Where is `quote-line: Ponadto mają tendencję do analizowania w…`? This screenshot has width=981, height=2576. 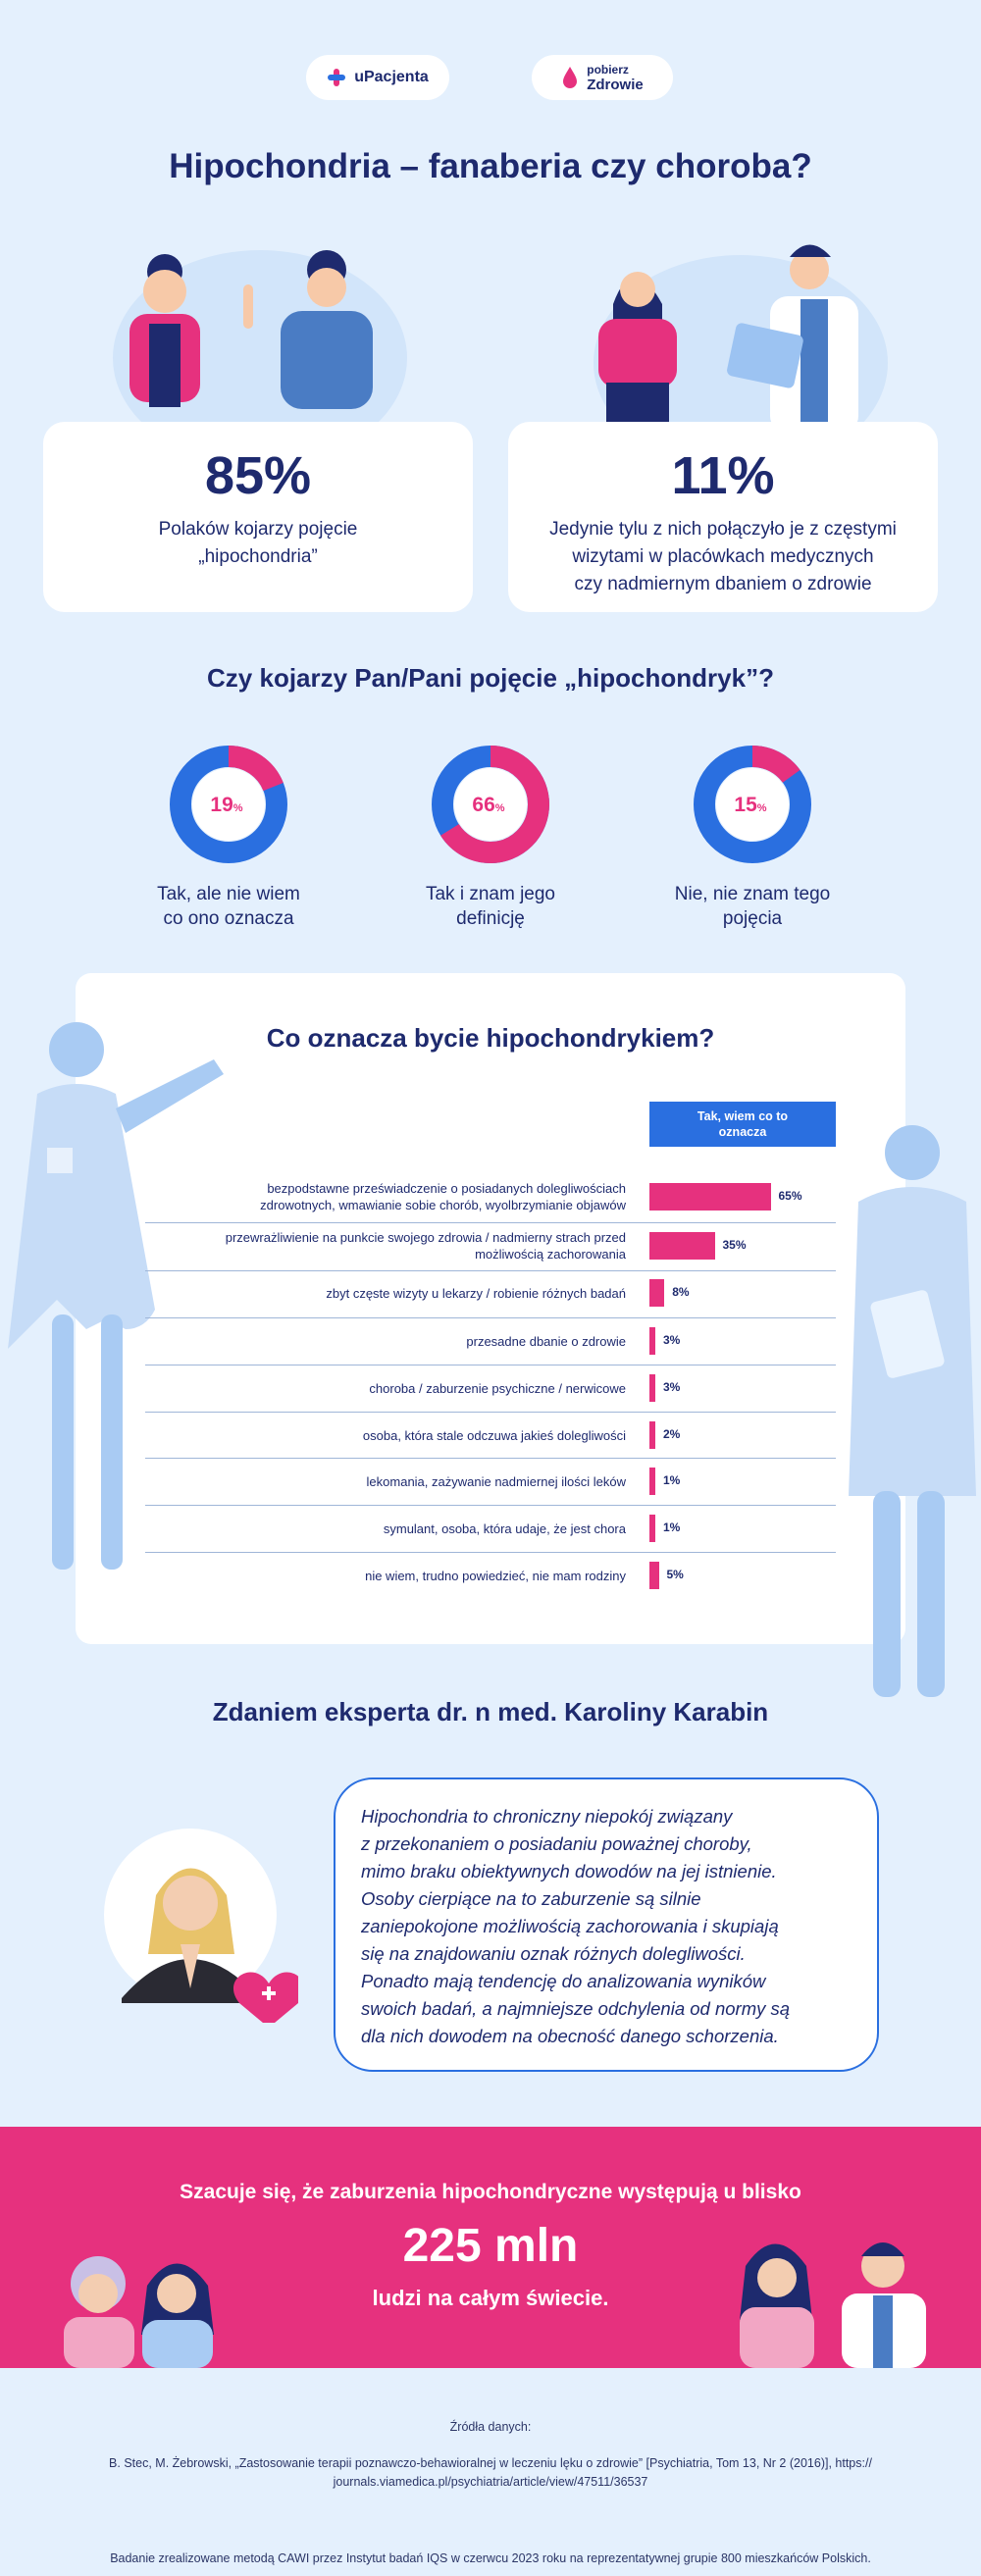
quote-line: Ponadto mają tendencję do analizowania w… is located at coordinates (563, 1981).